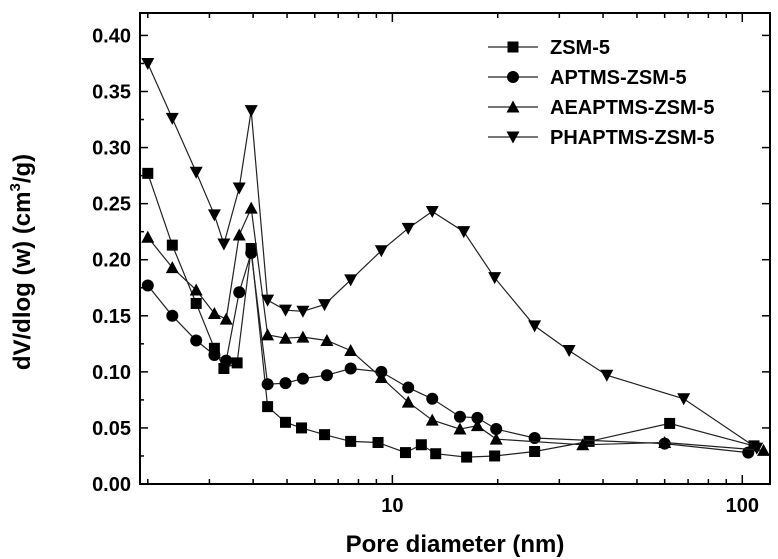  I want to click on y-axis-title: dV/dlog (w) (cm3/g), so click(21, 262).